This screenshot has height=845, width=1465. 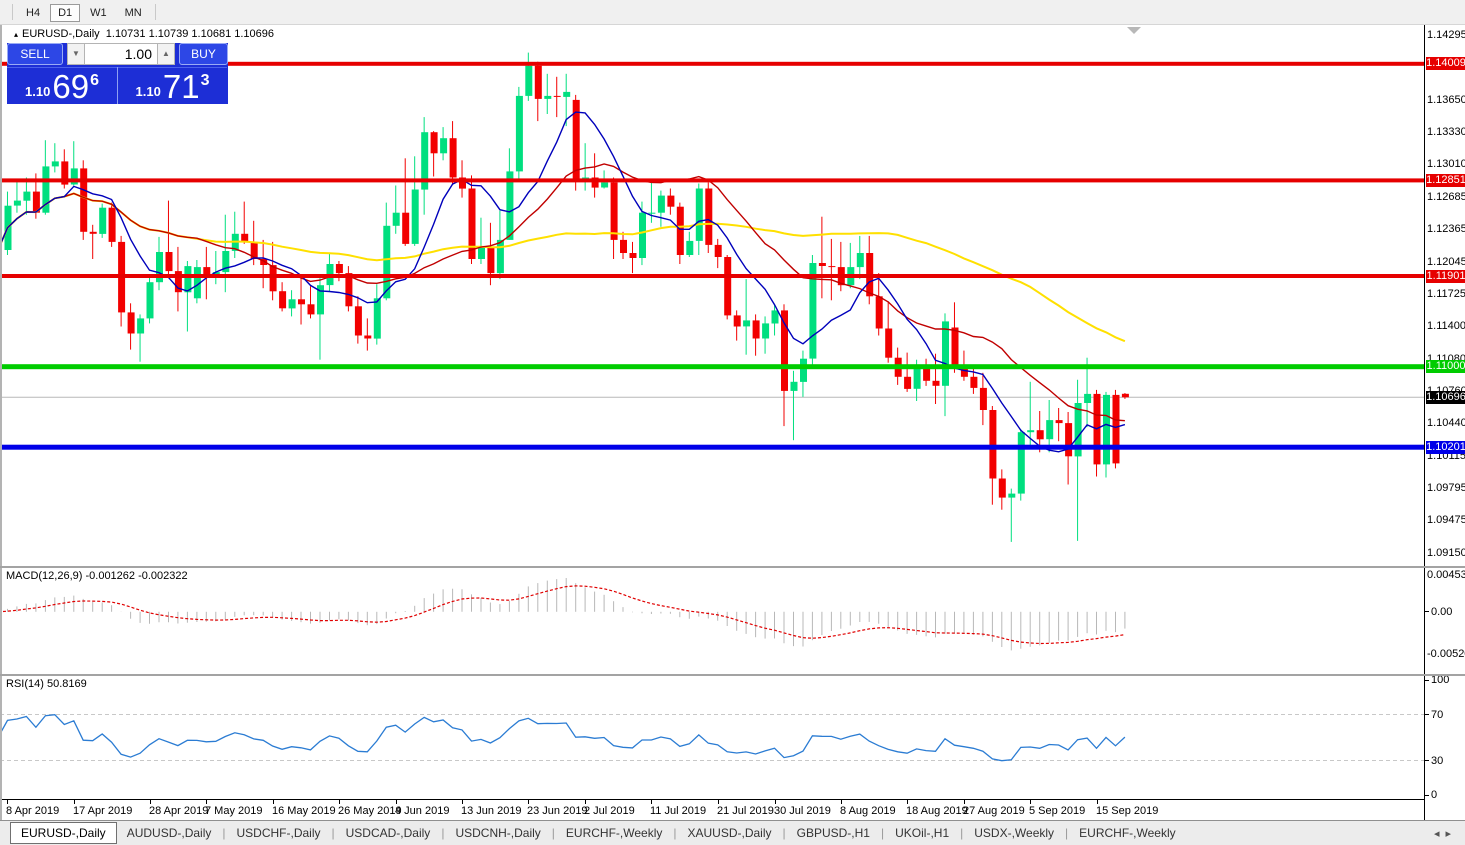 I want to click on chart-tab-usdchf-daily: USDCHF-,Daily, so click(x=278, y=833).